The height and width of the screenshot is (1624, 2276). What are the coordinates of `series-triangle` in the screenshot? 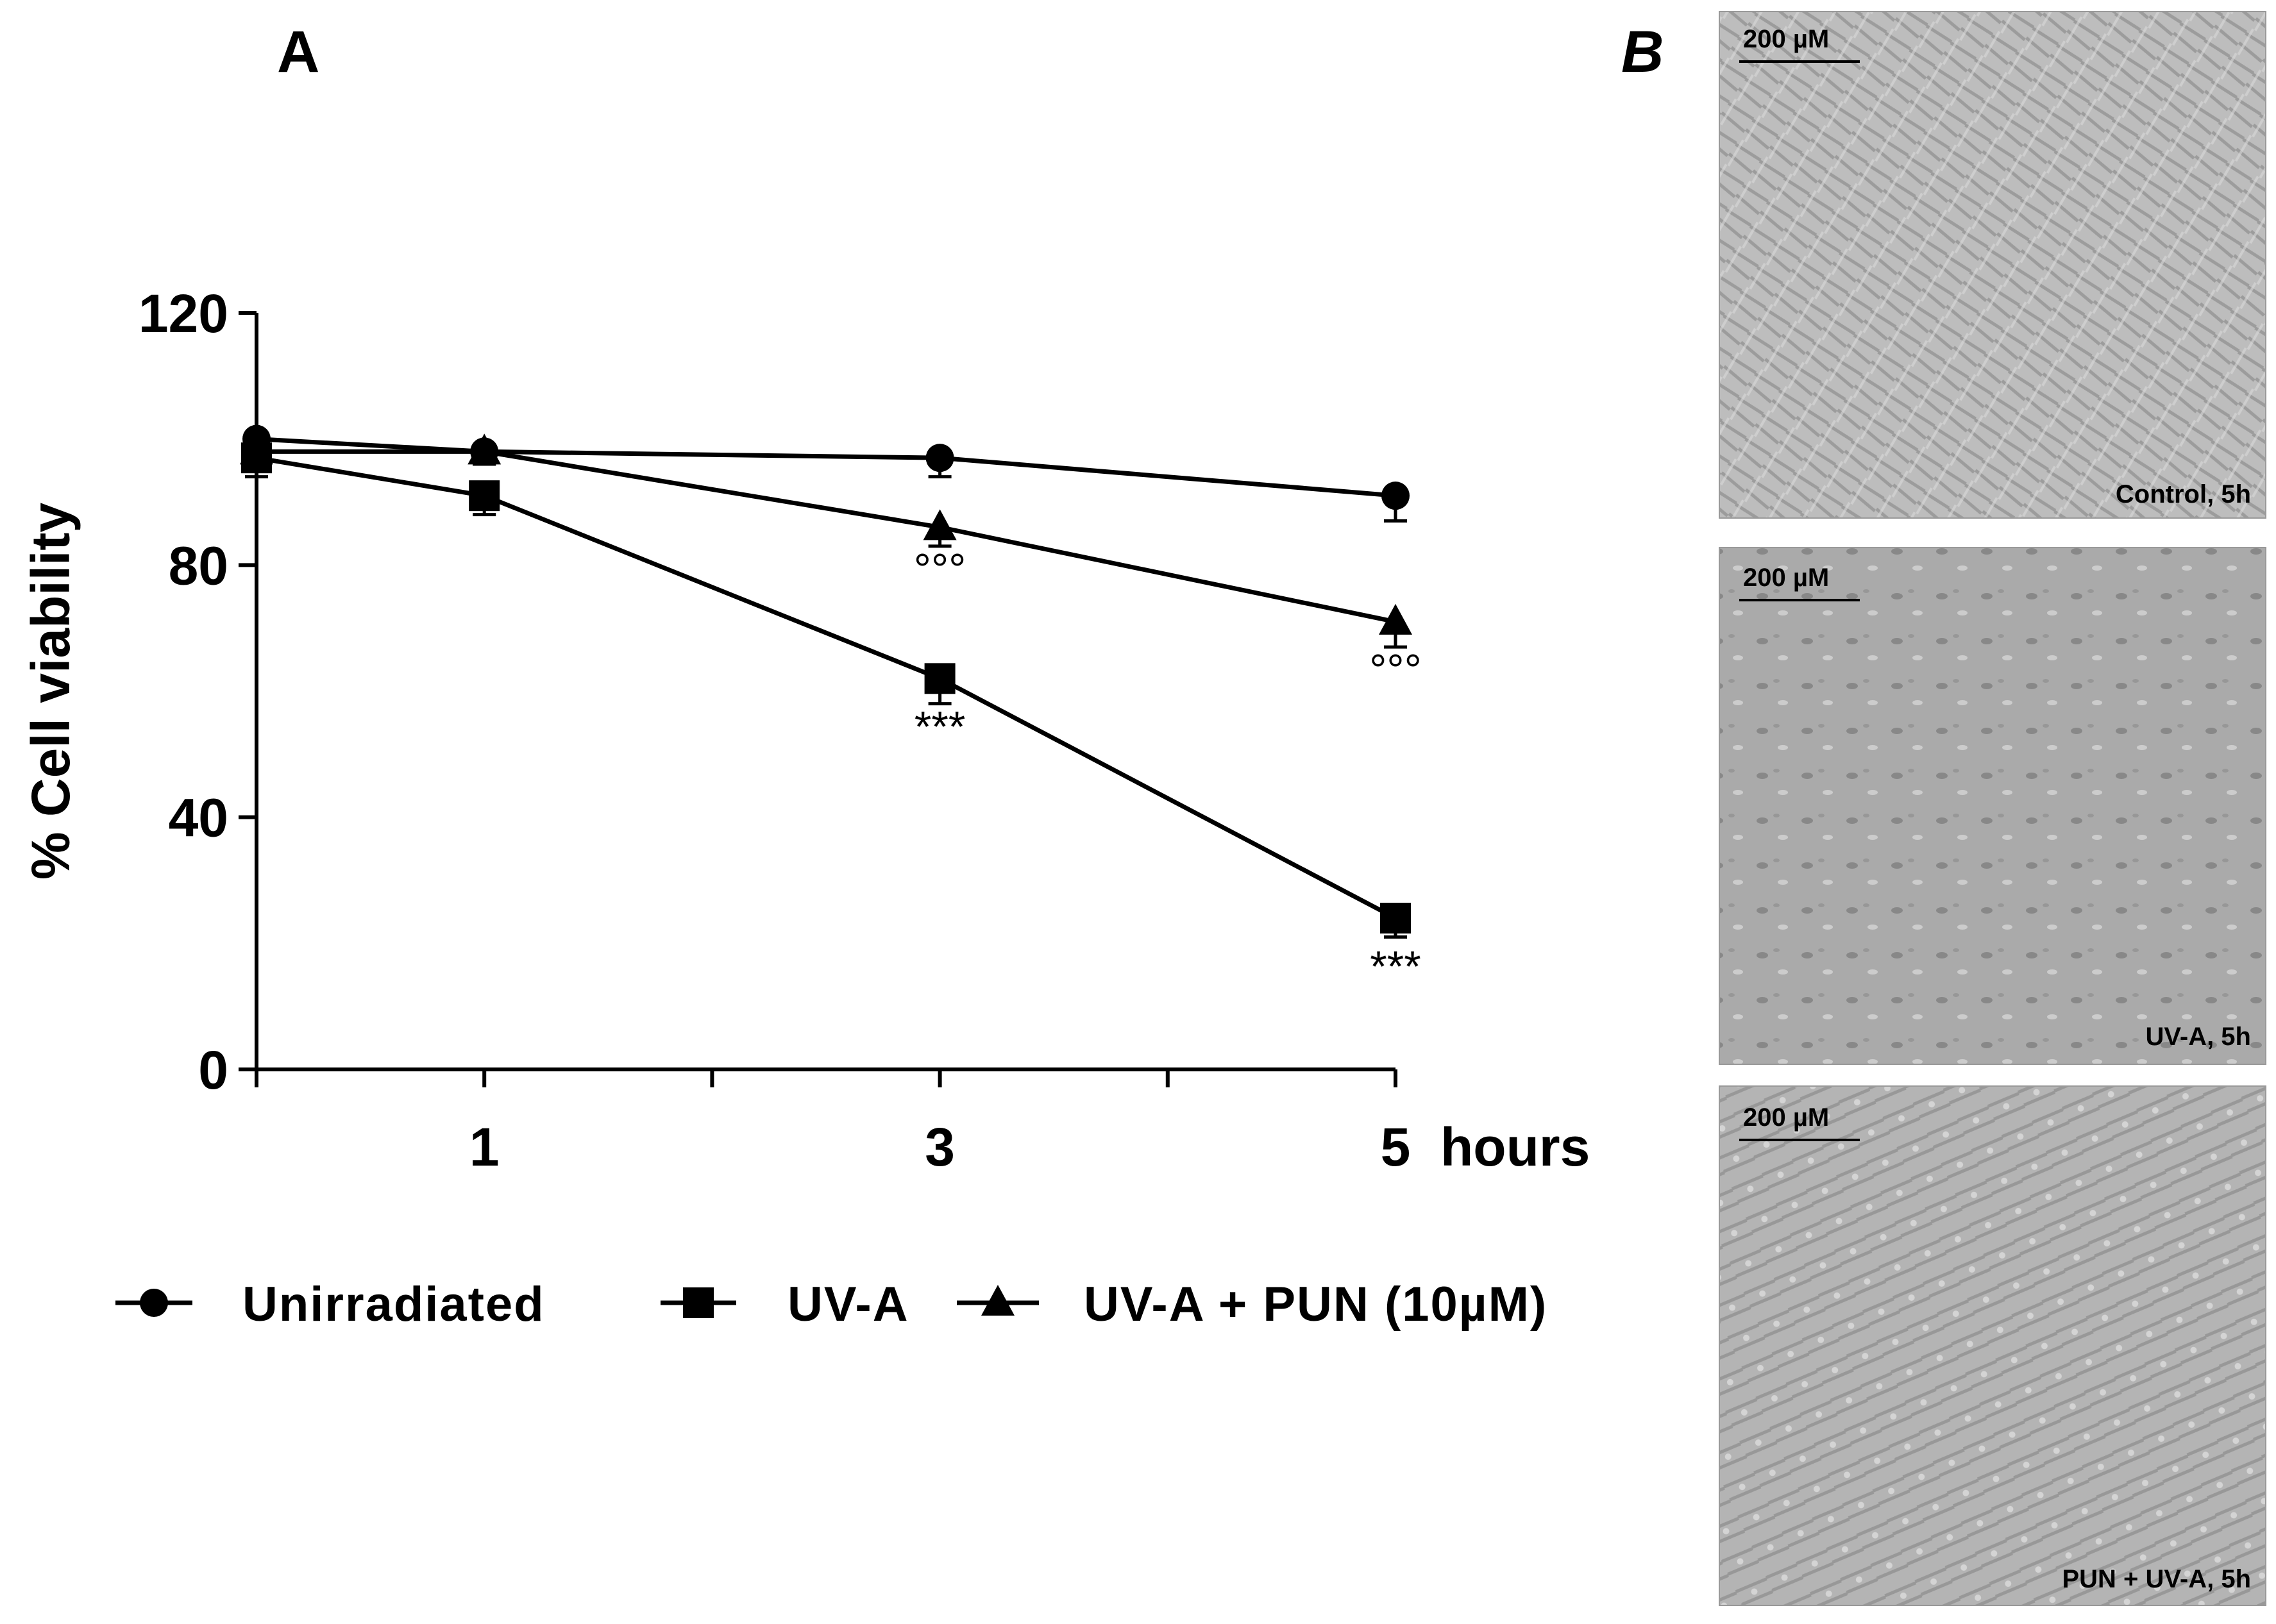 It's located at (826, 541).